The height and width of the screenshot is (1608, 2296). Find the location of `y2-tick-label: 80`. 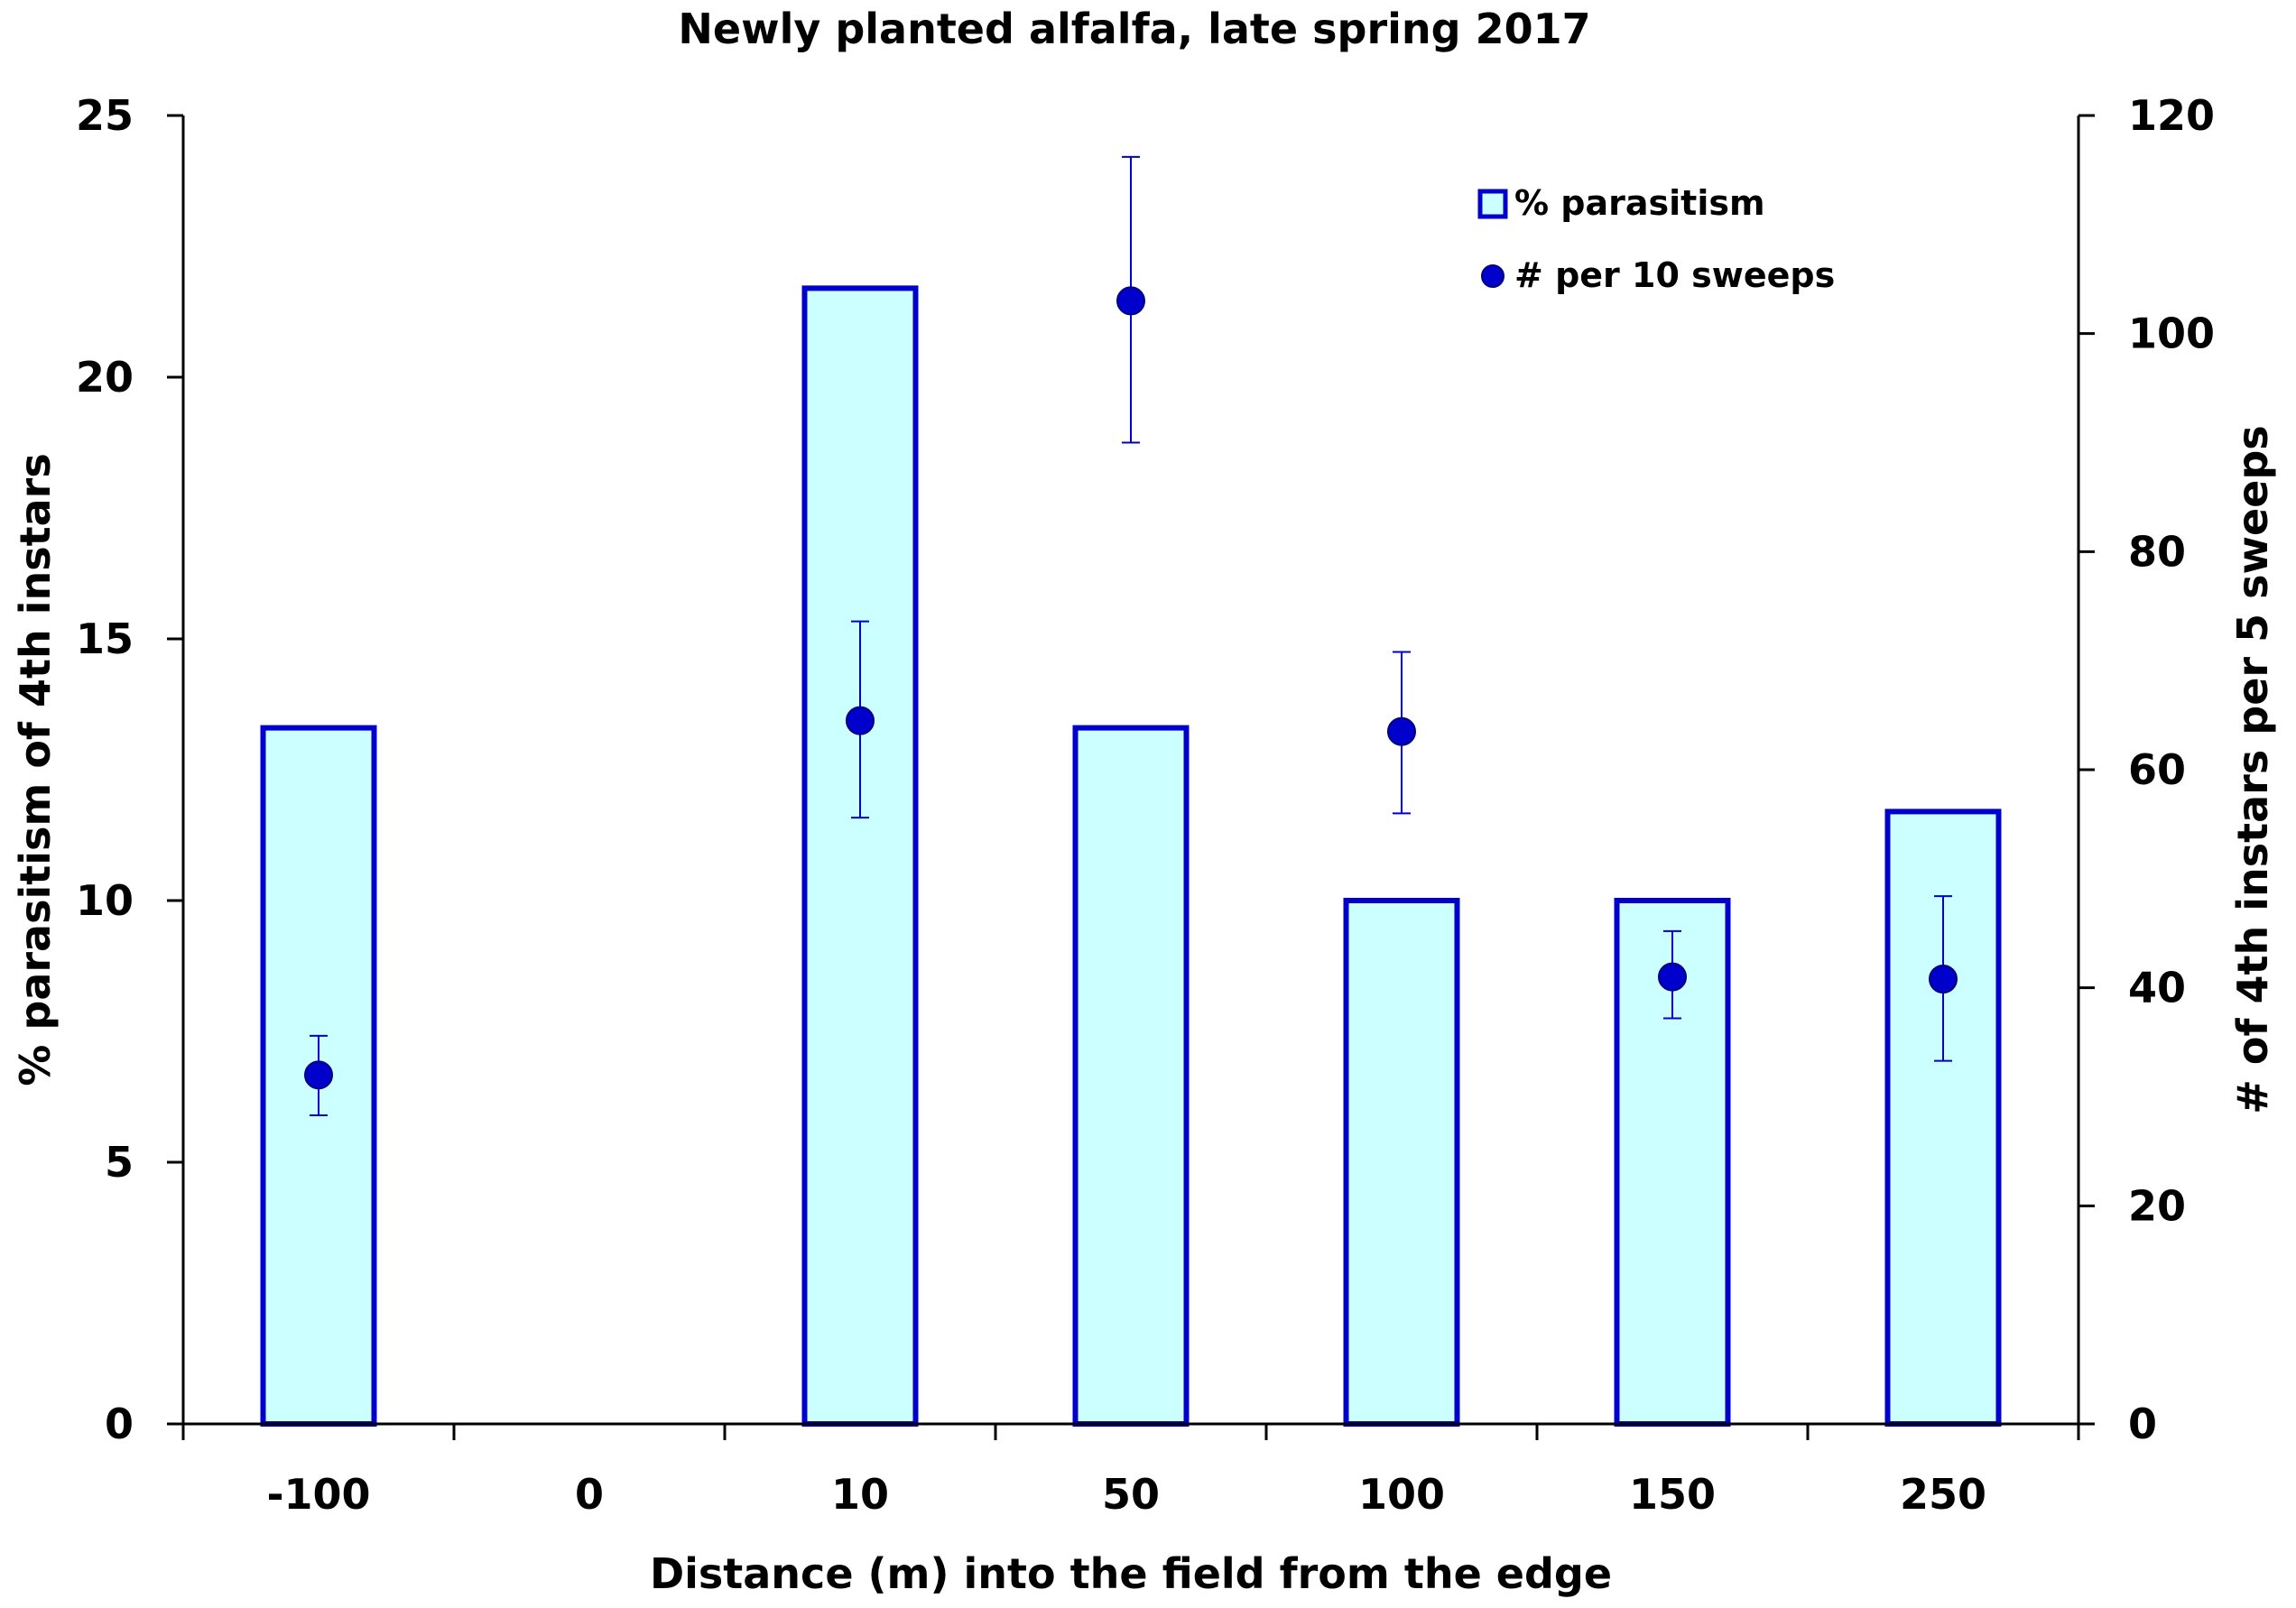

y2-tick-label: 80 is located at coordinates (2157, 551).